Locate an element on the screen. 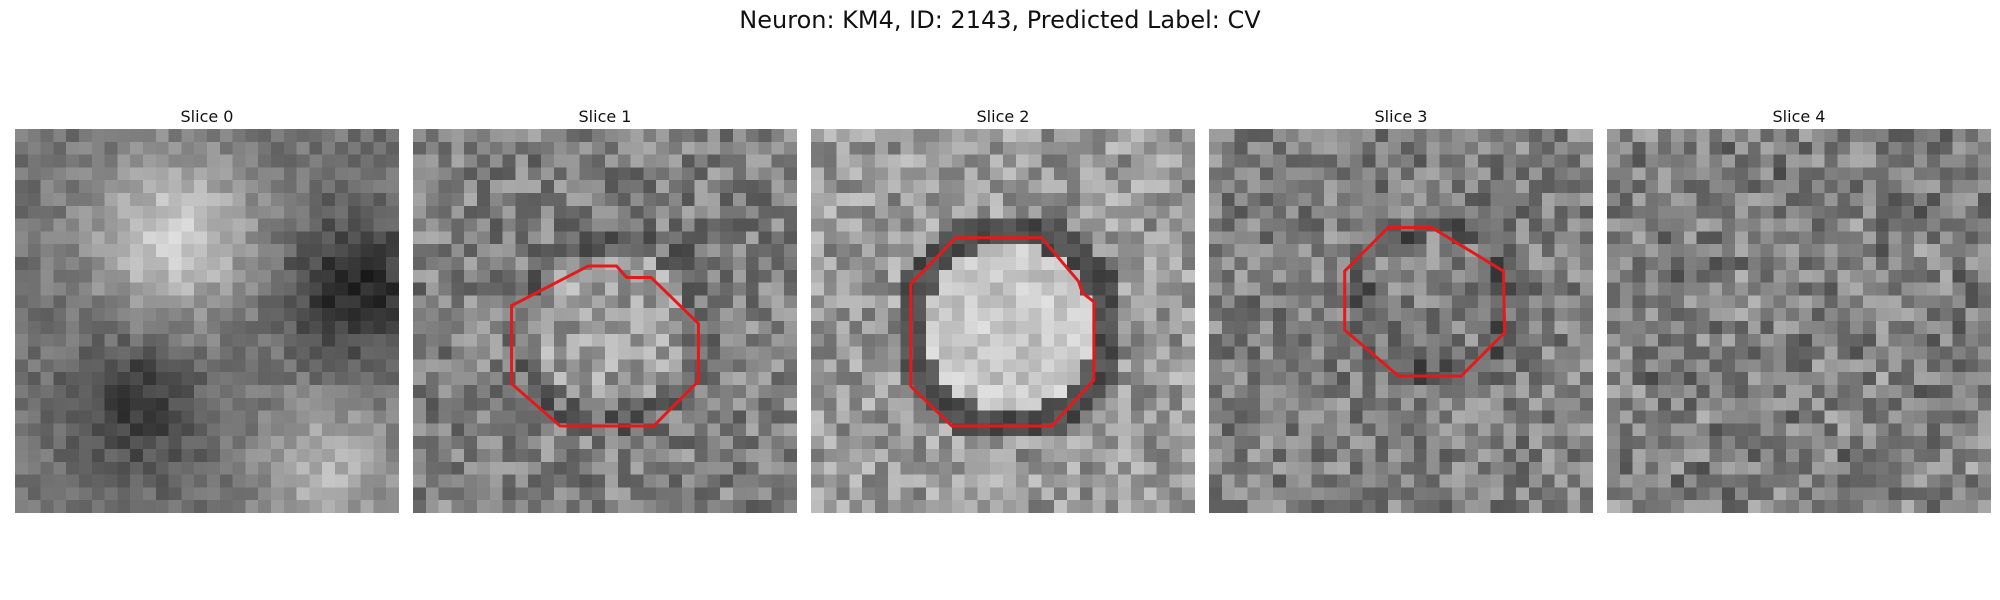 This screenshot has height=600, width=2000. slice-label: Slice 2 is located at coordinates (1003, 116).